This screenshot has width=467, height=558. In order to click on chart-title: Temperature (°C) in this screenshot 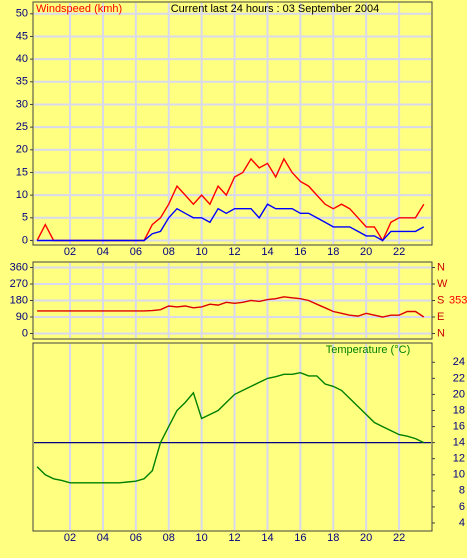, I will do `click(368, 350)`.